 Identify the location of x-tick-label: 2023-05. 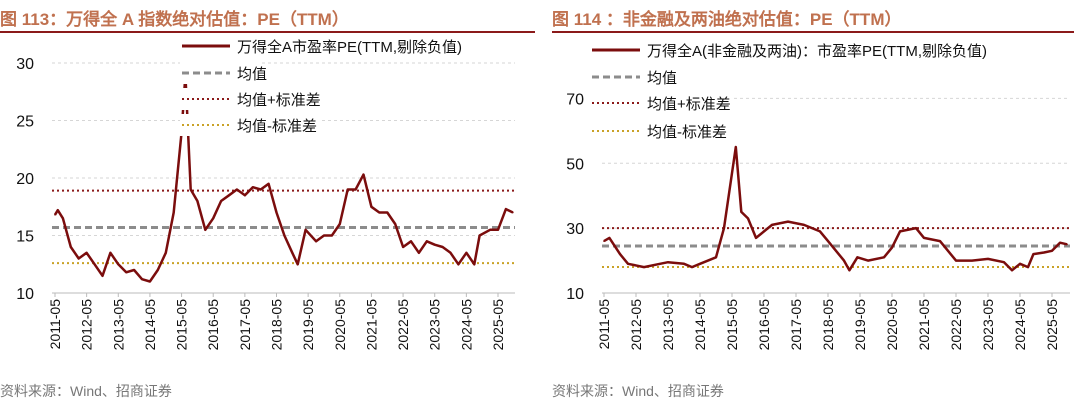
(435, 325).